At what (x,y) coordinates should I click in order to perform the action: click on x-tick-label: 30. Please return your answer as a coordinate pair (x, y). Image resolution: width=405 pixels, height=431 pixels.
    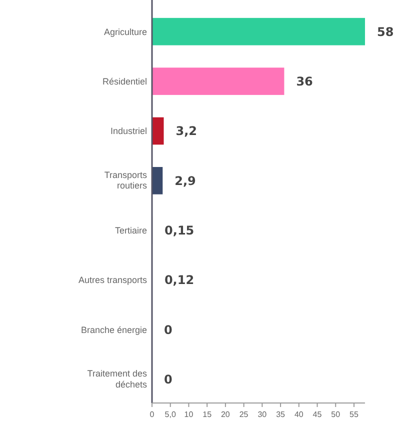
    Looking at the image, I should click on (263, 414).